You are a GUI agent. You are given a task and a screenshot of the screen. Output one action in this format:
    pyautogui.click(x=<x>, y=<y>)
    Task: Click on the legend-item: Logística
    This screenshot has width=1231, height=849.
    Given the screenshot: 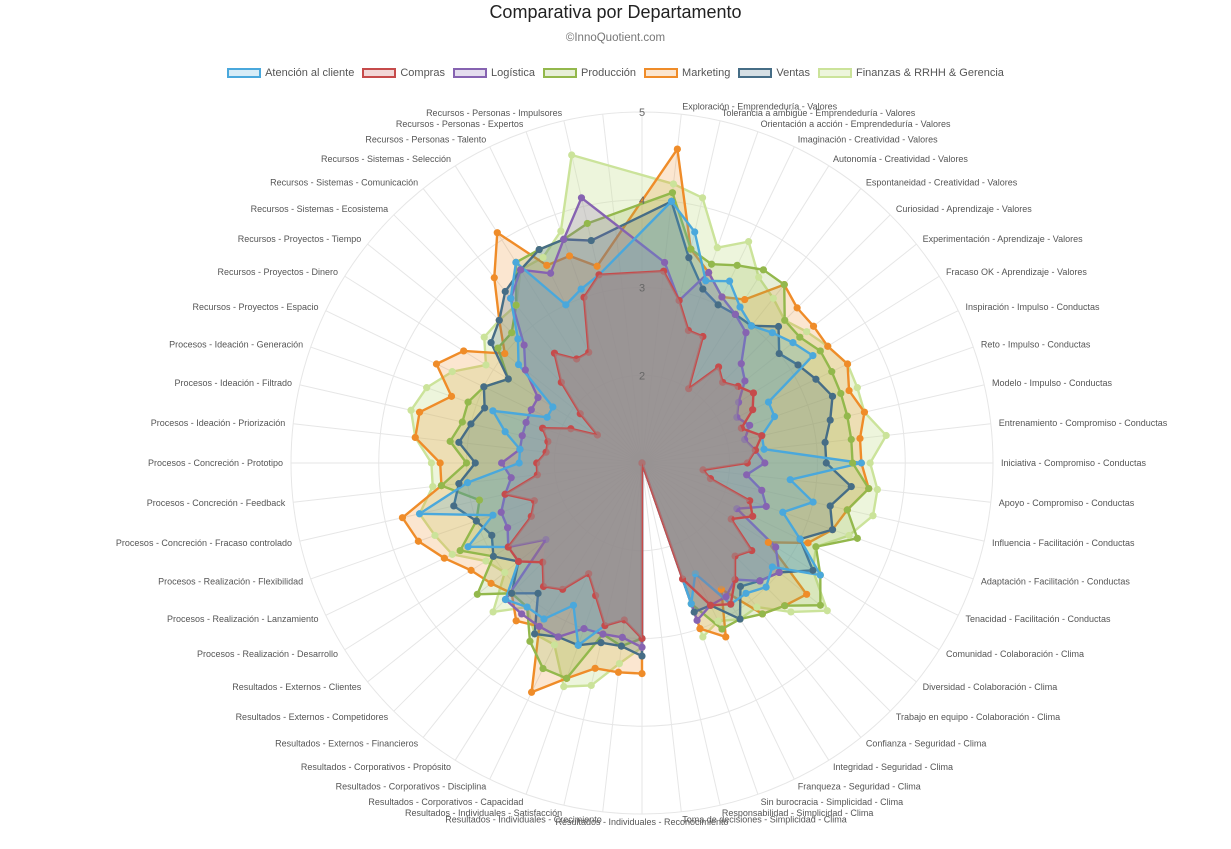 What is the action you would take?
    pyautogui.click(x=493, y=73)
    